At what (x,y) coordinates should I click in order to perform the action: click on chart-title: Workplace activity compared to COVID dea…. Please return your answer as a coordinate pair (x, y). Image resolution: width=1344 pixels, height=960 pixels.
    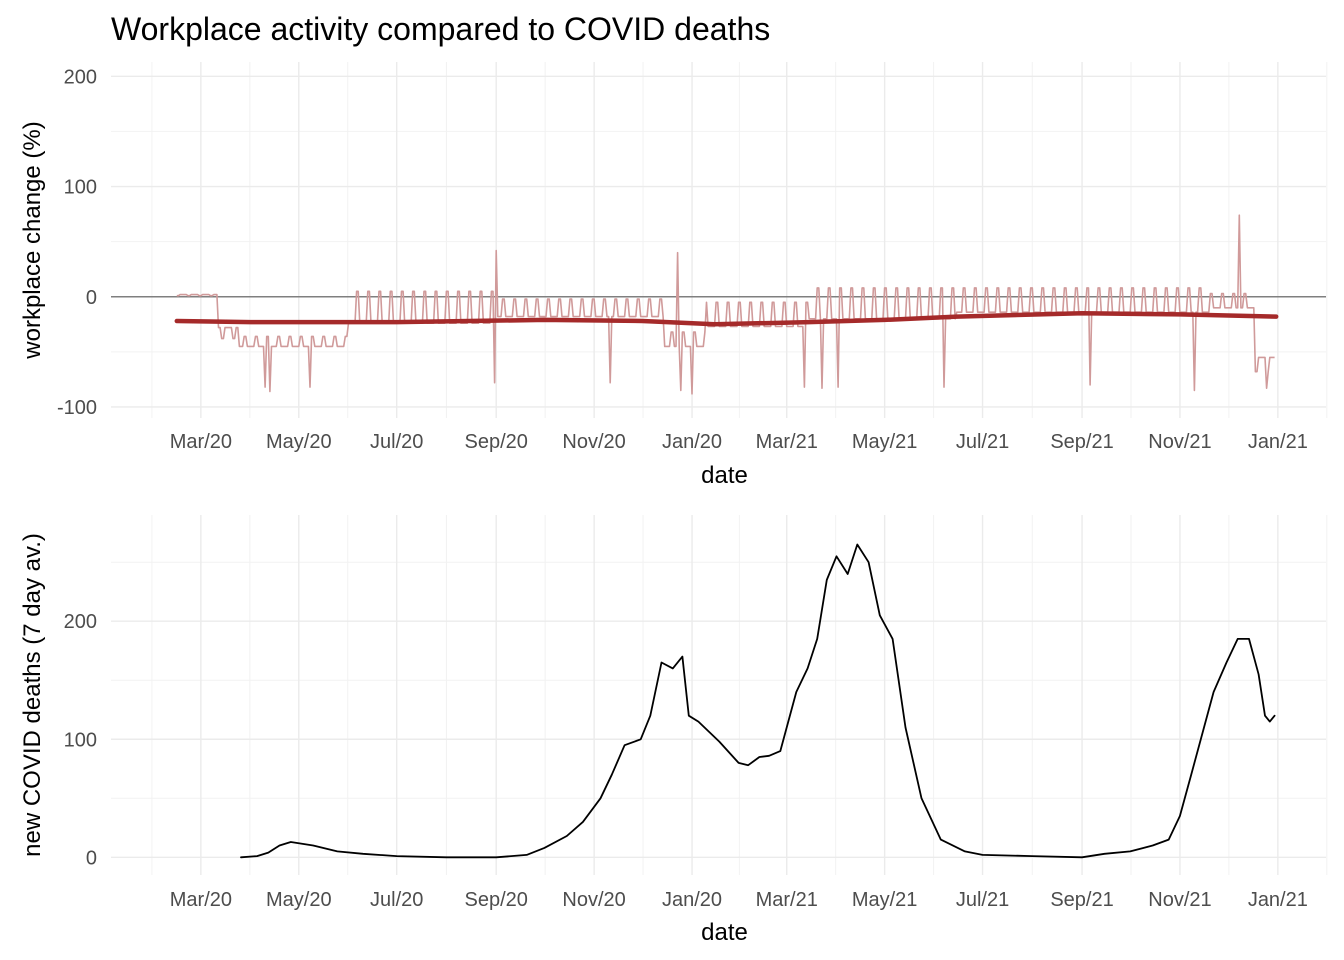
    Looking at the image, I should click on (440, 29).